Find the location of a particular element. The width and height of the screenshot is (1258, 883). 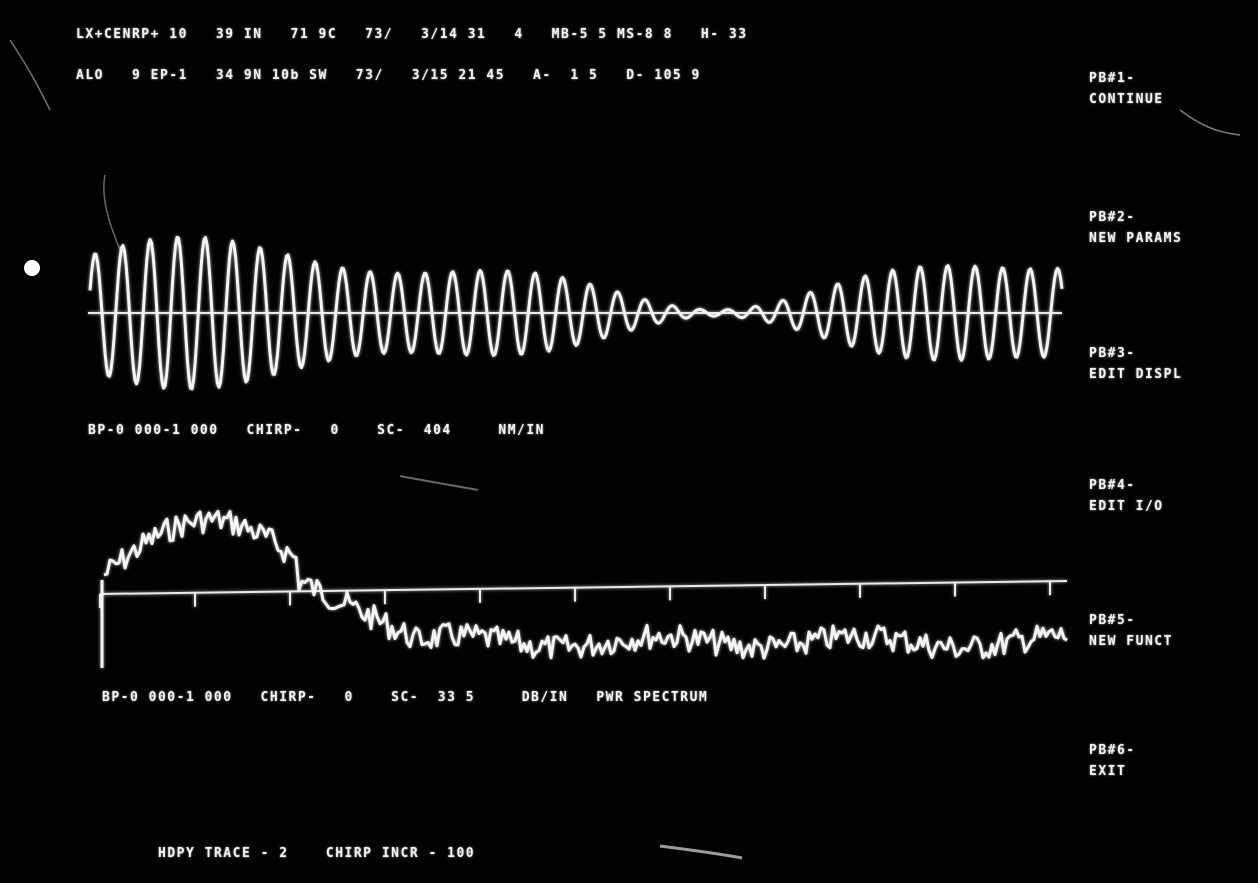

bezel-marker is located at coordinates (32, 268).